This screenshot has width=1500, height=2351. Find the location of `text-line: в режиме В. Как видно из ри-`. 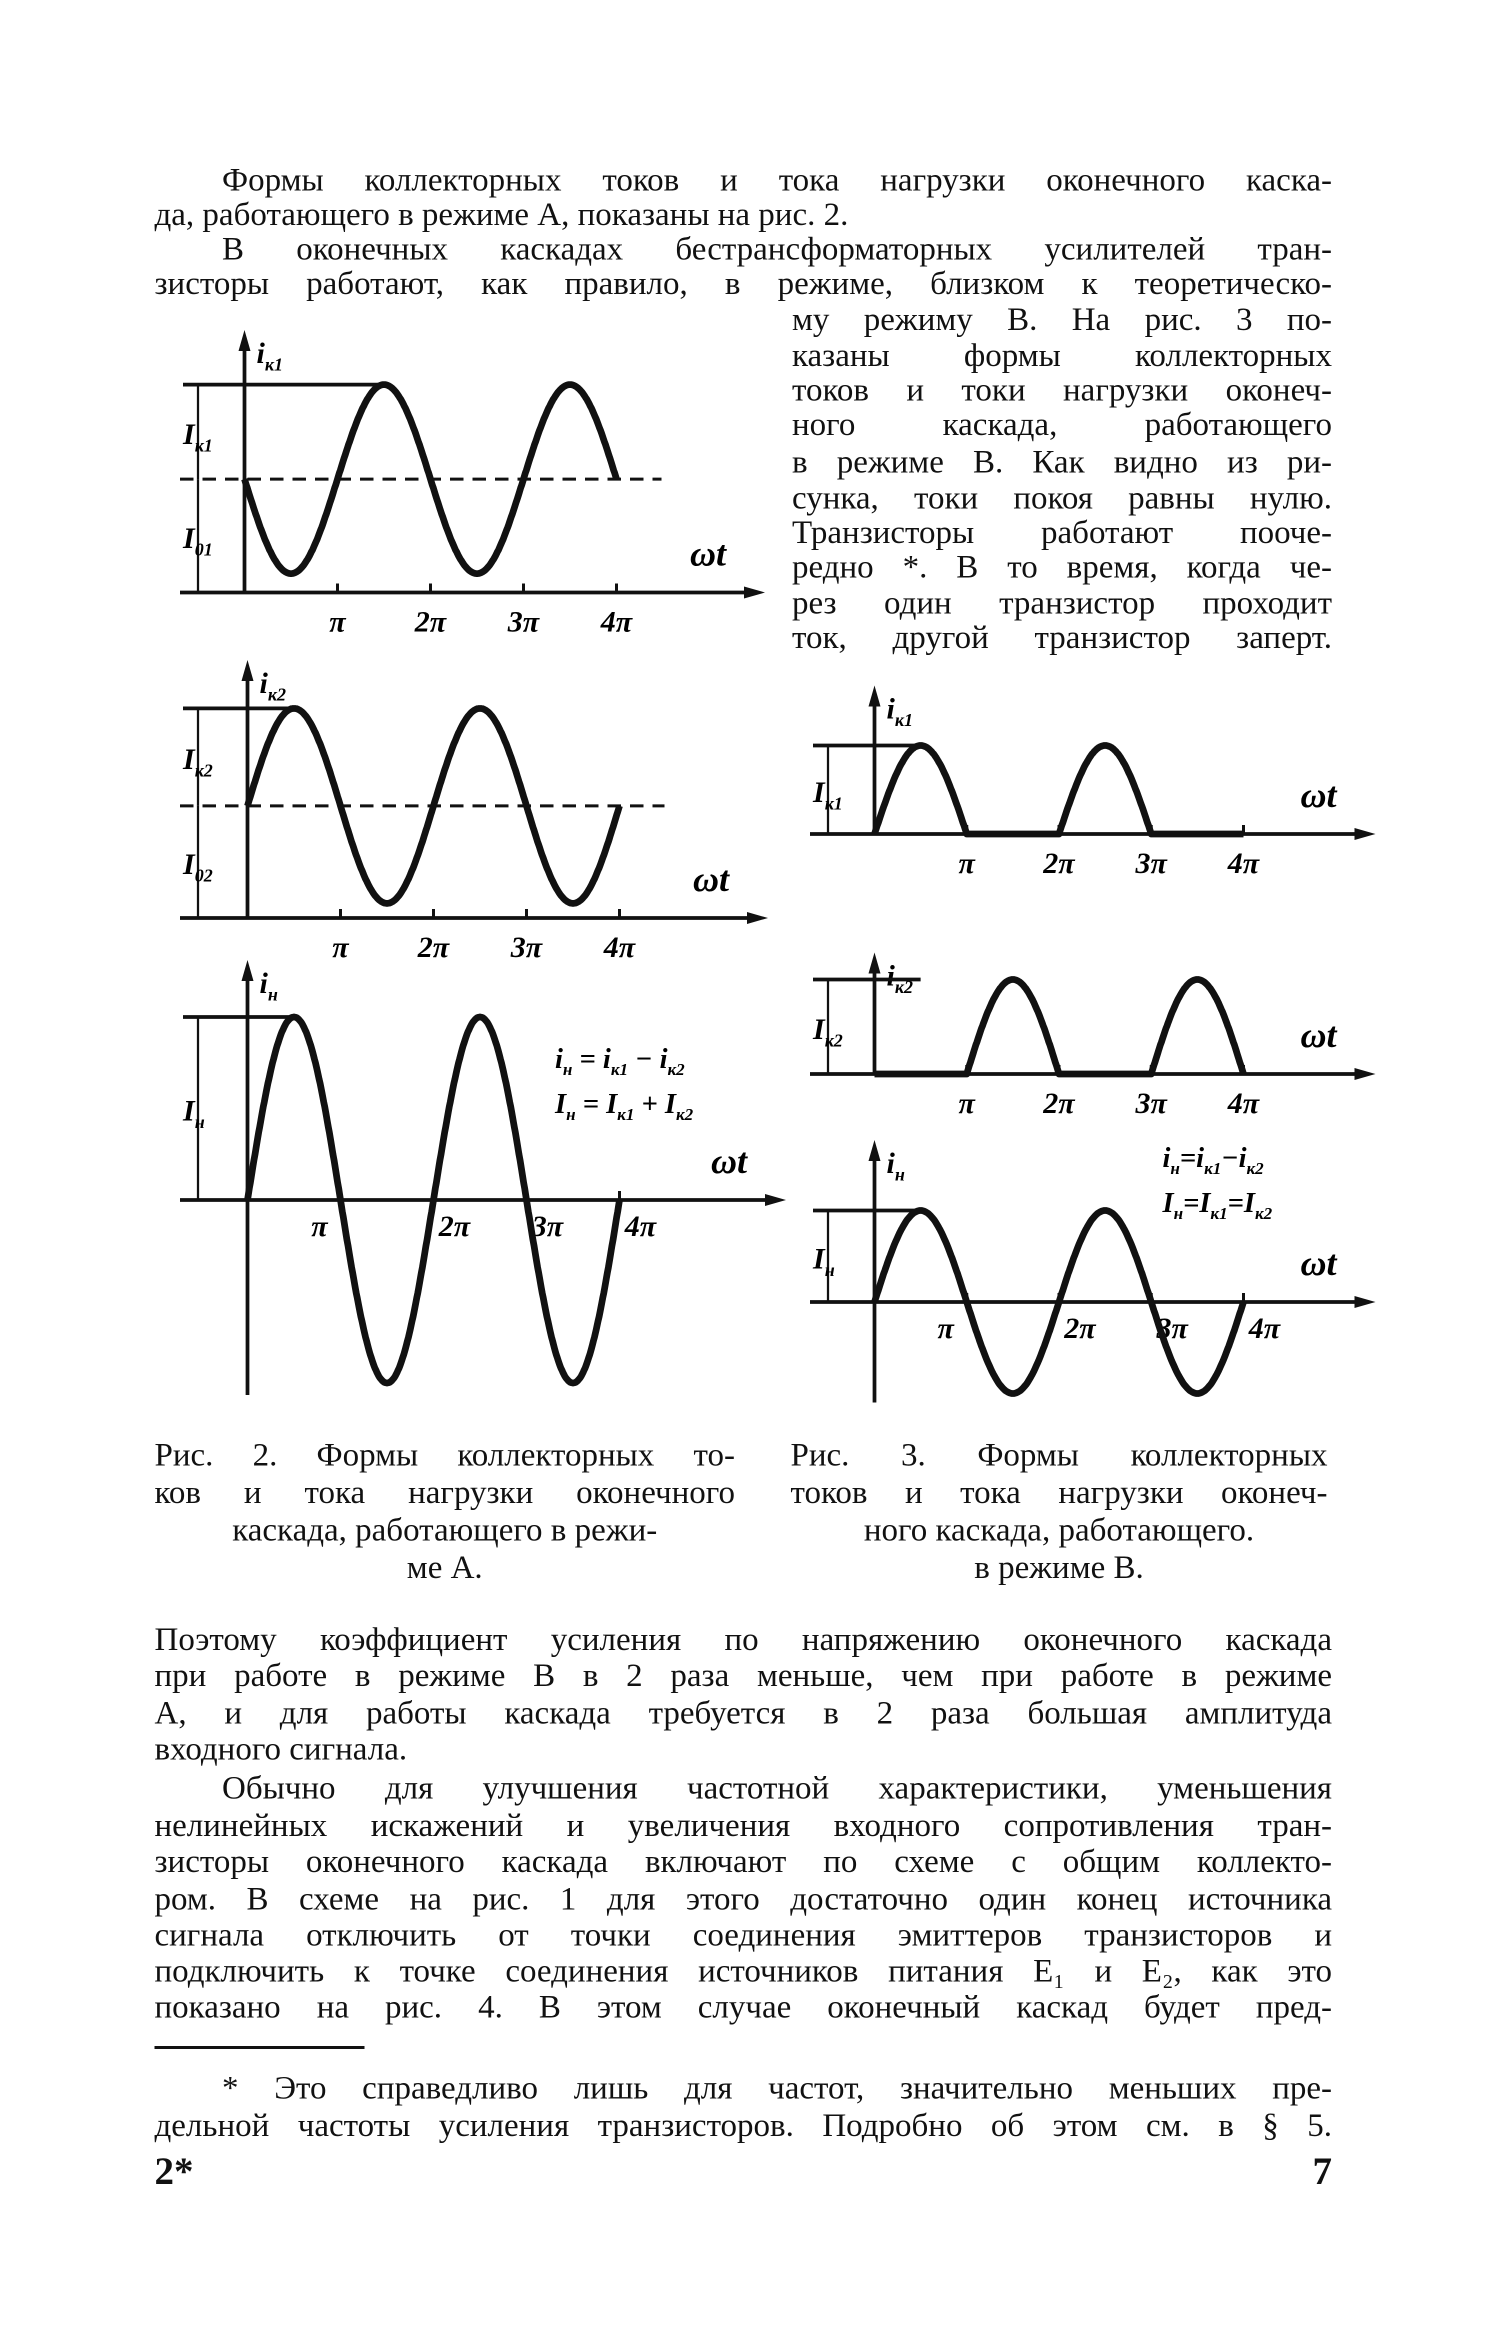

text-line: в режиме В. Как видно из ри- is located at coordinates (1062, 461).